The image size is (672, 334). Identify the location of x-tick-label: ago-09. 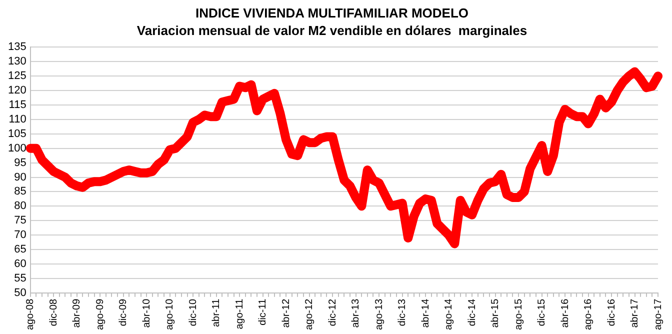
(100, 314).